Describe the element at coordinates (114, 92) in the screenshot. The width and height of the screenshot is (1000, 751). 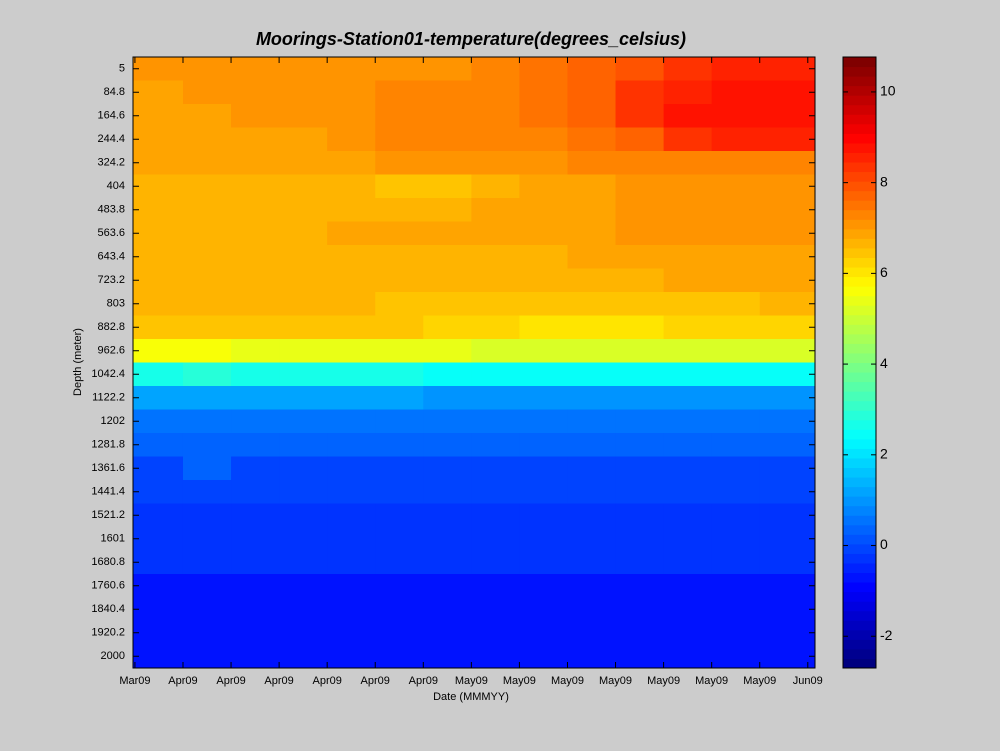
I see `y-tick-label: 84.8` at that location.